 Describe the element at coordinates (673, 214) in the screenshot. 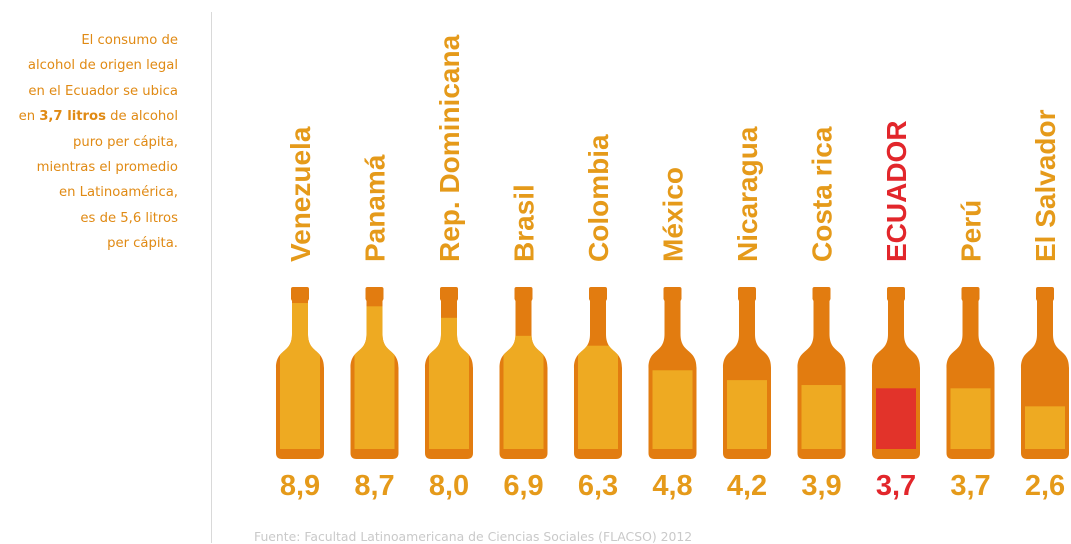

I see `country-label: México` at that location.